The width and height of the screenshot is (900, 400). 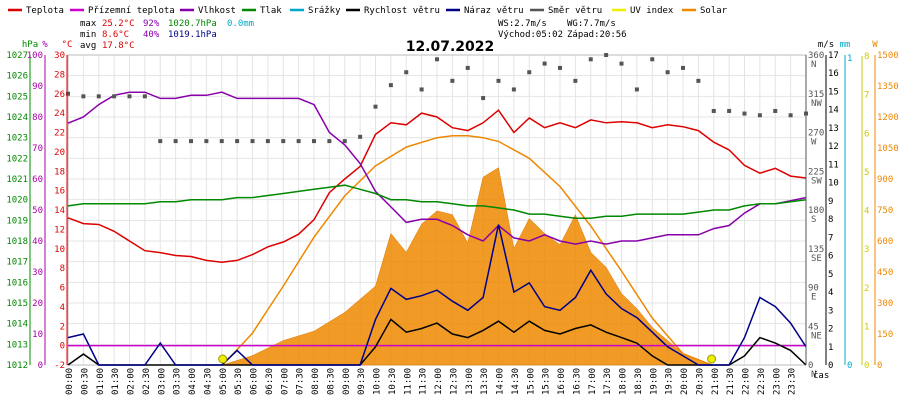 What do you see at coordinates (830, 202) in the screenshot?
I see `ms-tick-label: 9` at bounding box center [830, 202].